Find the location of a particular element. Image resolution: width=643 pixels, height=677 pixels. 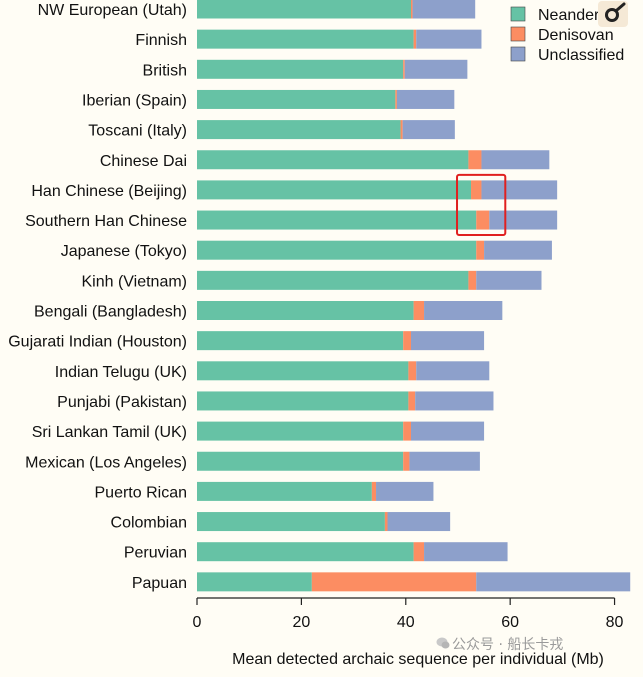

highlight-box is located at coordinates (481, 205).